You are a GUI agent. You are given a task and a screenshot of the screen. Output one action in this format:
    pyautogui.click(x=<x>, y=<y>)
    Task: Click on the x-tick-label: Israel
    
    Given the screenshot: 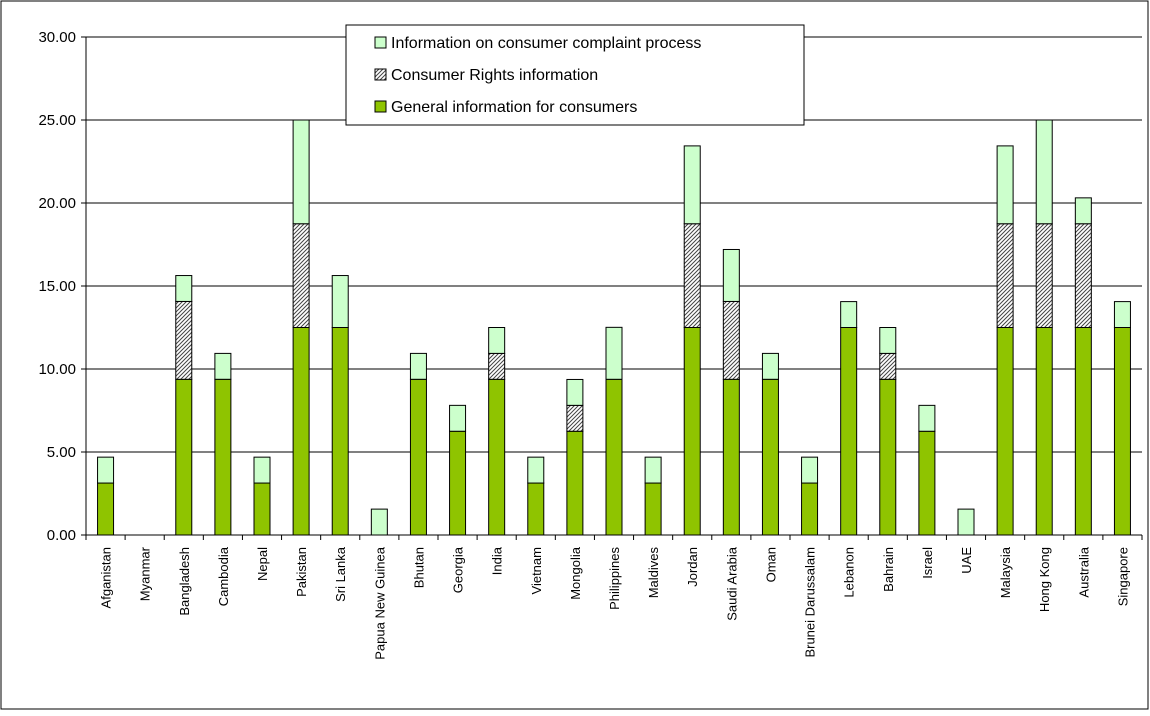 What is the action you would take?
    pyautogui.click(x=927, y=563)
    